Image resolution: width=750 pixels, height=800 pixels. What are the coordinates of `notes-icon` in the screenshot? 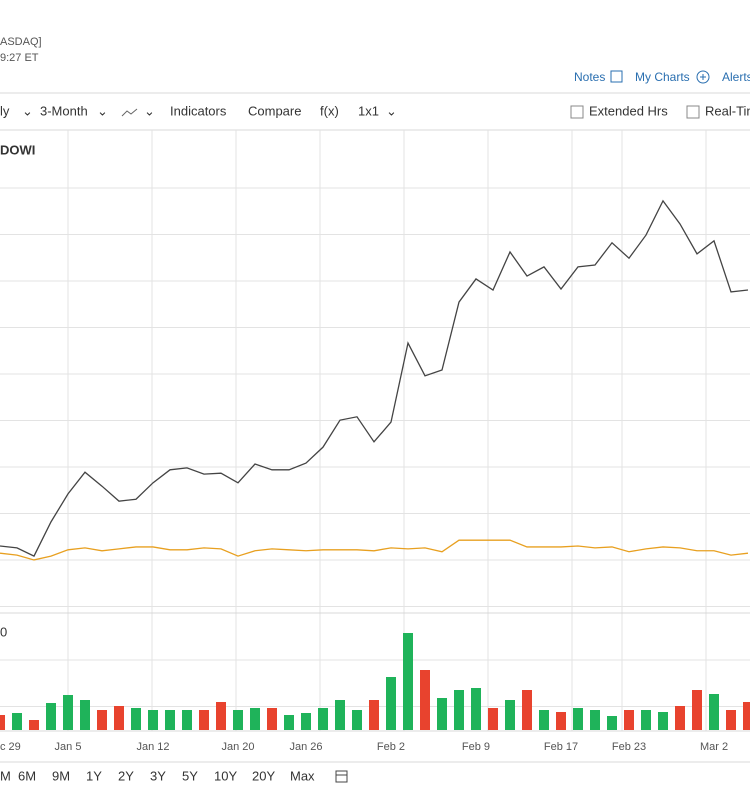 It's located at (616, 76).